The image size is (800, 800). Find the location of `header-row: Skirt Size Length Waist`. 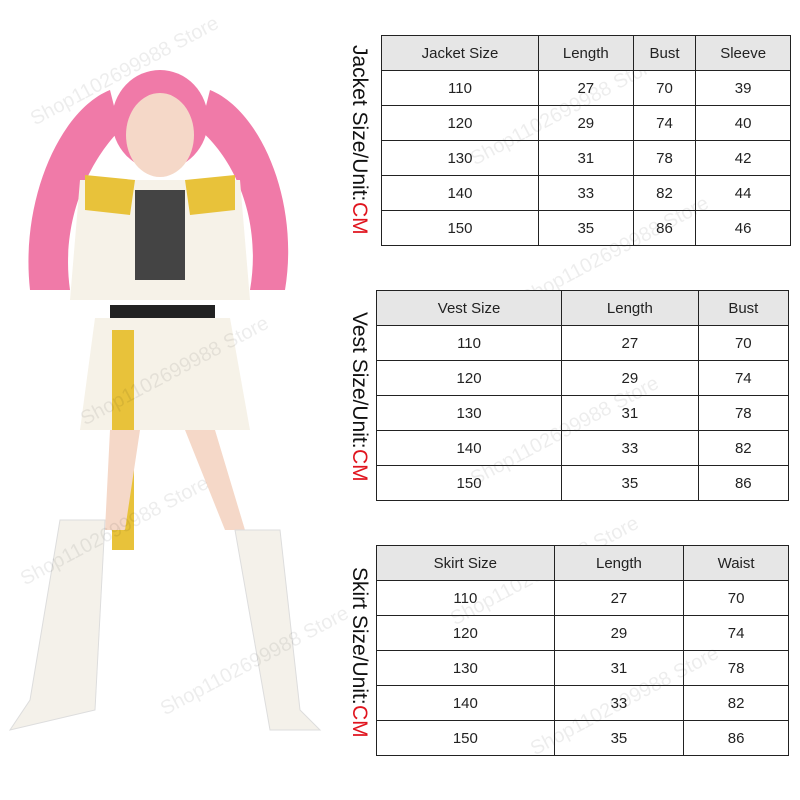

header-row: Skirt Size Length Waist is located at coordinates (582, 563).